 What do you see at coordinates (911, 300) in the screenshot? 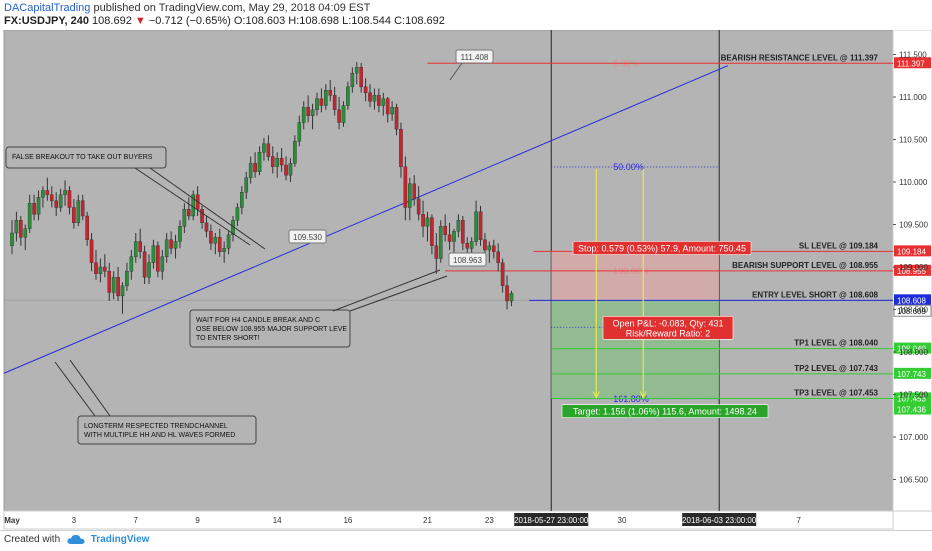
I see `price-tag-label: 108.608` at bounding box center [911, 300].